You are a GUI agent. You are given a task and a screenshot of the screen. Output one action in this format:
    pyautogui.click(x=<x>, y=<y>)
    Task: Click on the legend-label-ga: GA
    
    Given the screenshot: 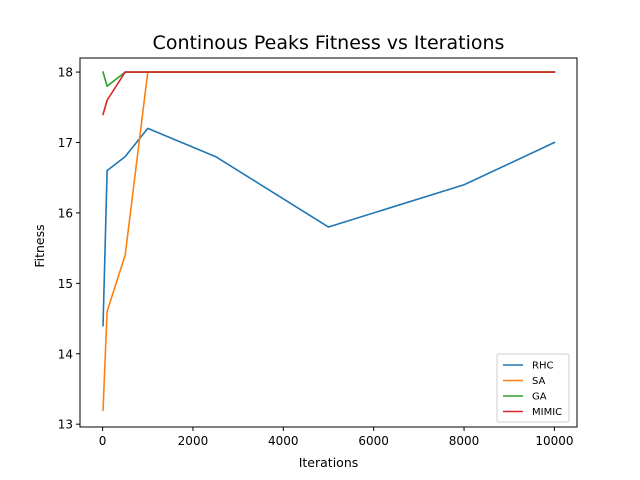 What is the action you would take?
    pyautogui.click(x=539, y=397)
    